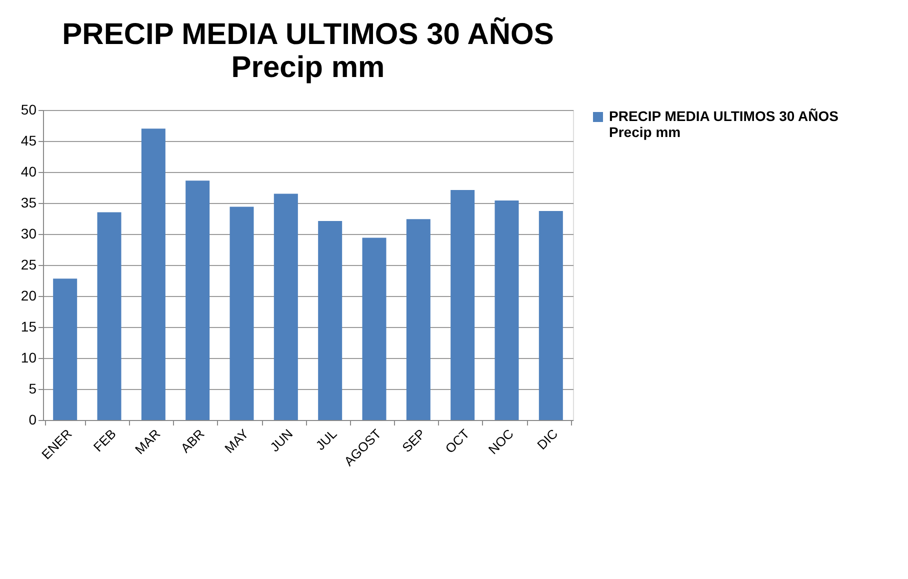 This screenshot has width=908, height=579. Describe the element at coordinates (28, 358) in the screenshot. I see `y-tick-label: 10` at that location.